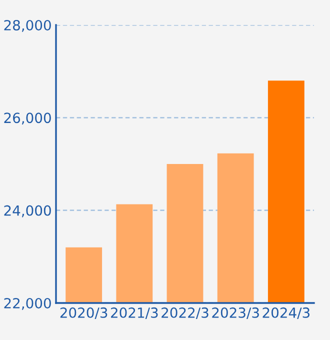 The height and width of the screenshot is (340, 330). What do you see at coordinates (84, 313) in the screenshot?
I see `x-tick-label: 2020/3` at bounding box center [84, 313].